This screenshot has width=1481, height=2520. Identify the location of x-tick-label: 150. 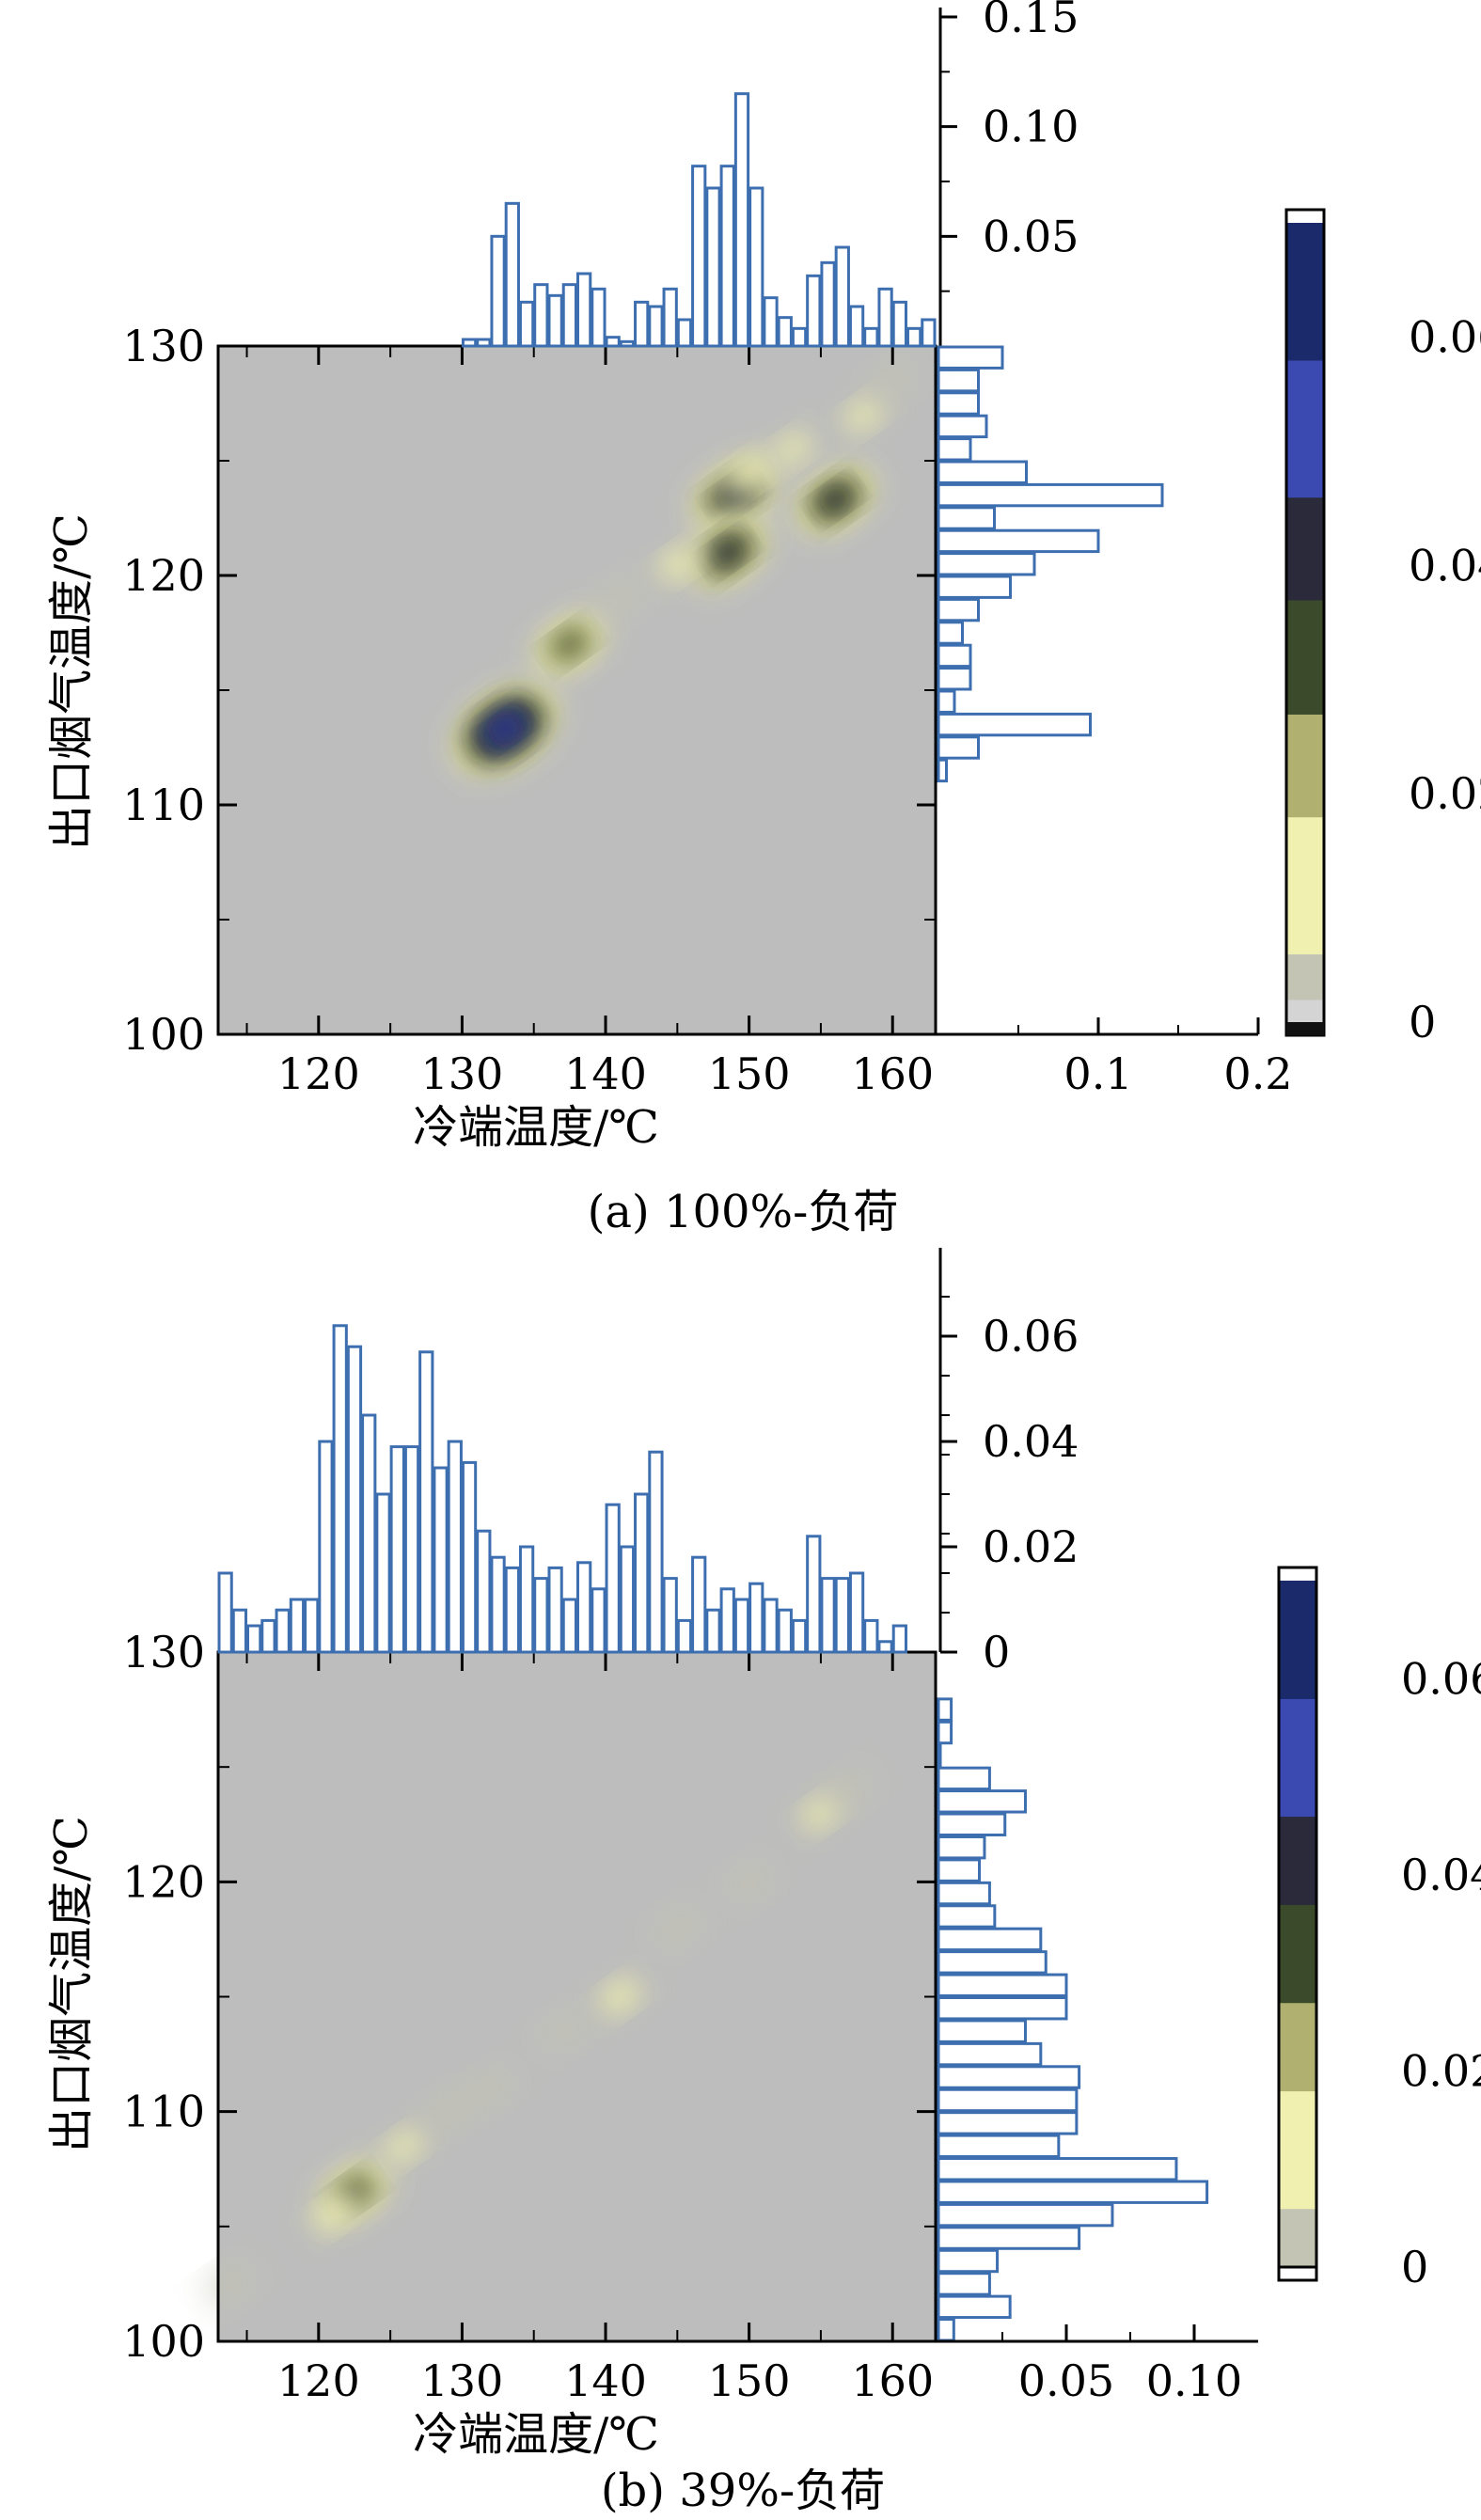
(749, 1073).